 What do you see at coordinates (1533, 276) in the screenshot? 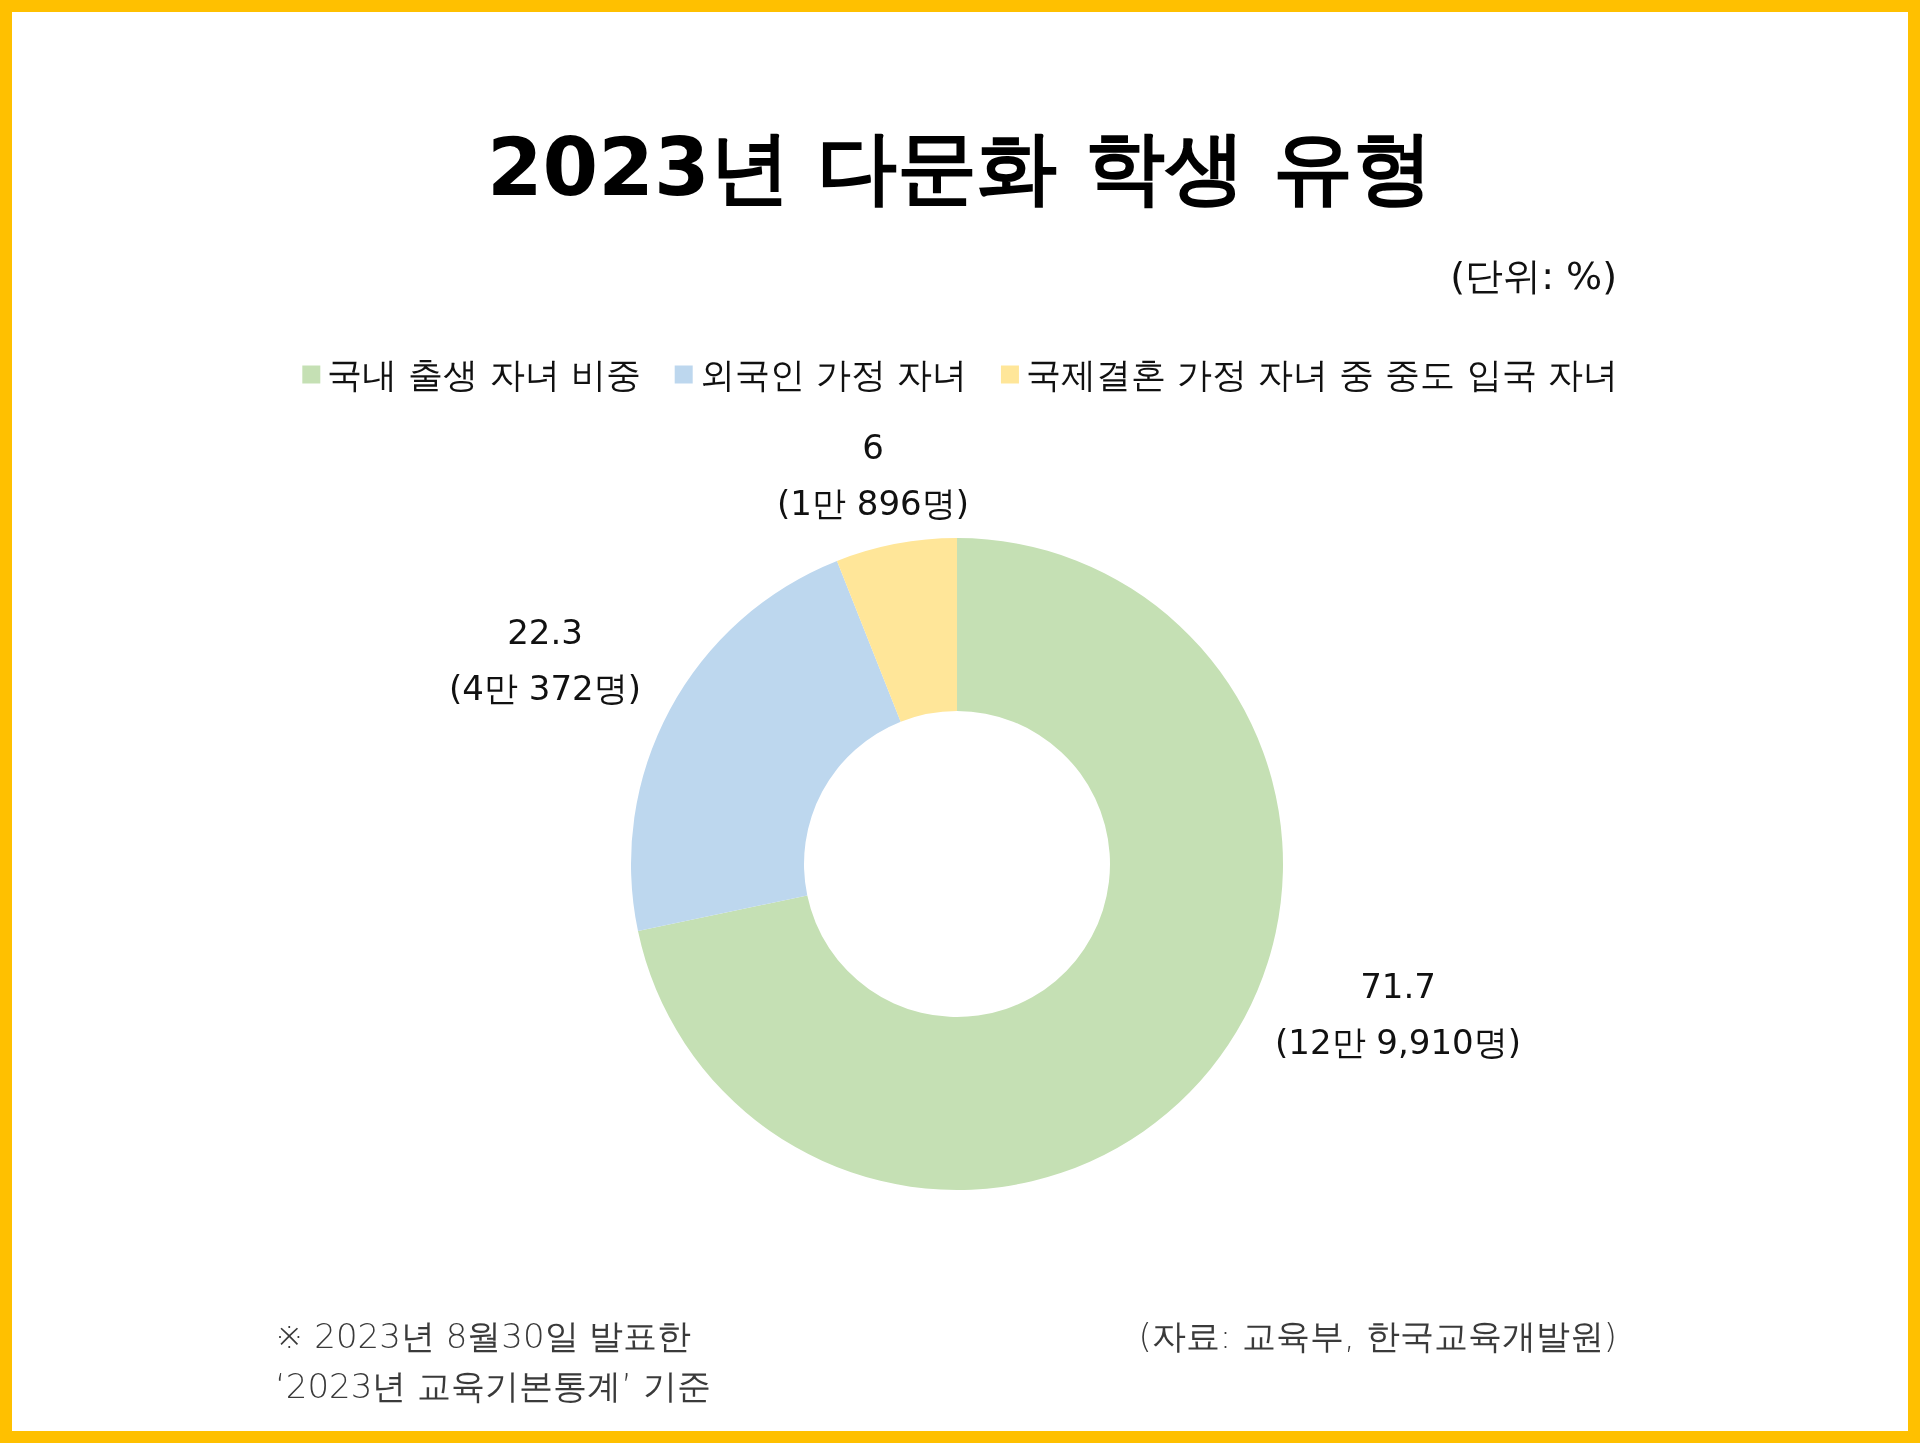
I see `chart-subtitle: (단위: %)` at bounding box center [1533, 276].